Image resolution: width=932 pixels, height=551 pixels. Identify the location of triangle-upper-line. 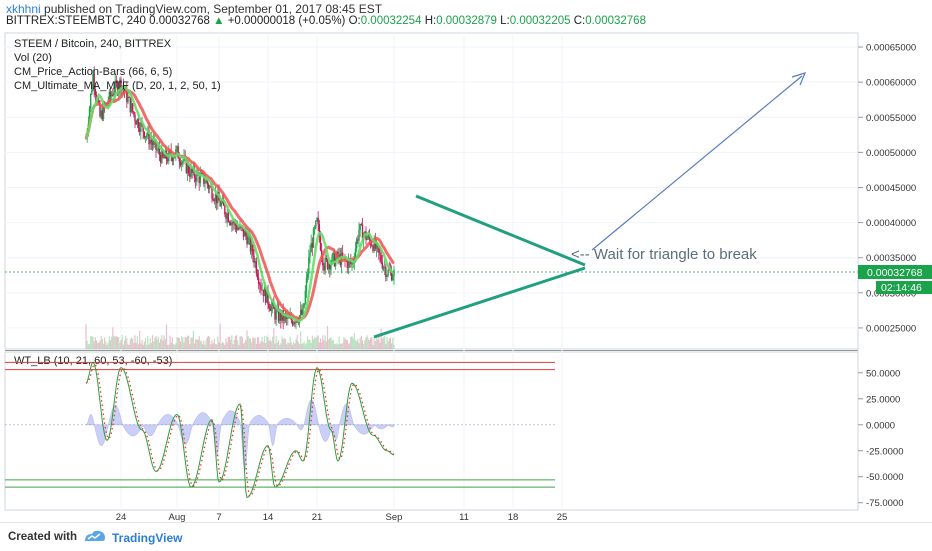
(500, 230).